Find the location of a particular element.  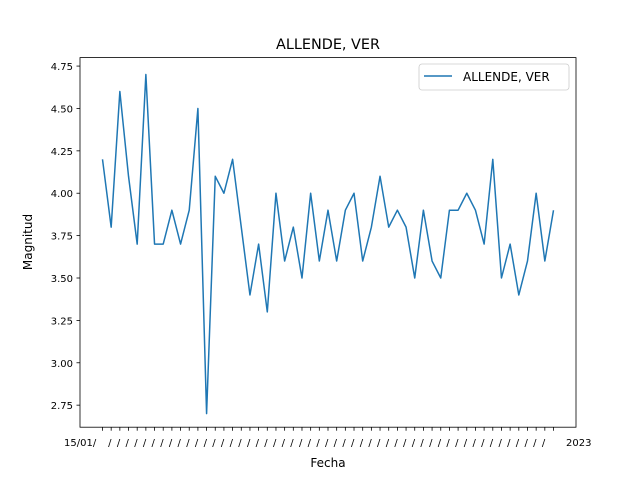

y-tick-label: 3.75 is located at coordinates (62, 237).